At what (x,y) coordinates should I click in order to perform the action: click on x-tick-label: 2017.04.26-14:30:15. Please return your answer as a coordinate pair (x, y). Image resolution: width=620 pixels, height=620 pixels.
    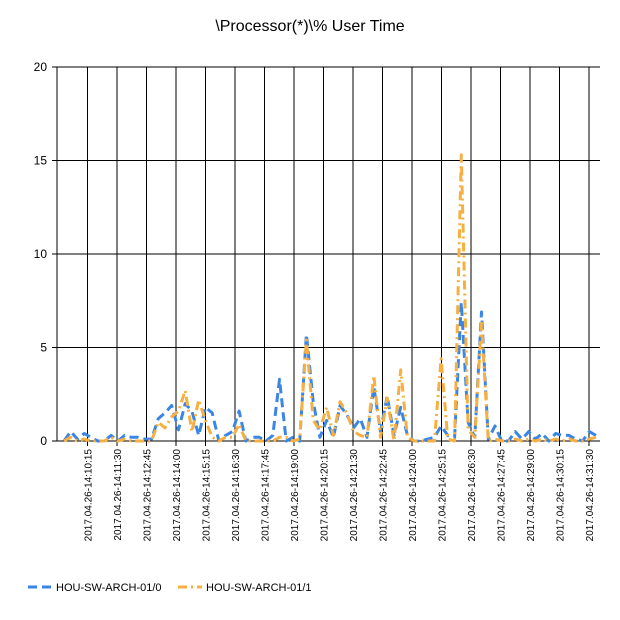
    Looking at the image, I should click on (561, 495).